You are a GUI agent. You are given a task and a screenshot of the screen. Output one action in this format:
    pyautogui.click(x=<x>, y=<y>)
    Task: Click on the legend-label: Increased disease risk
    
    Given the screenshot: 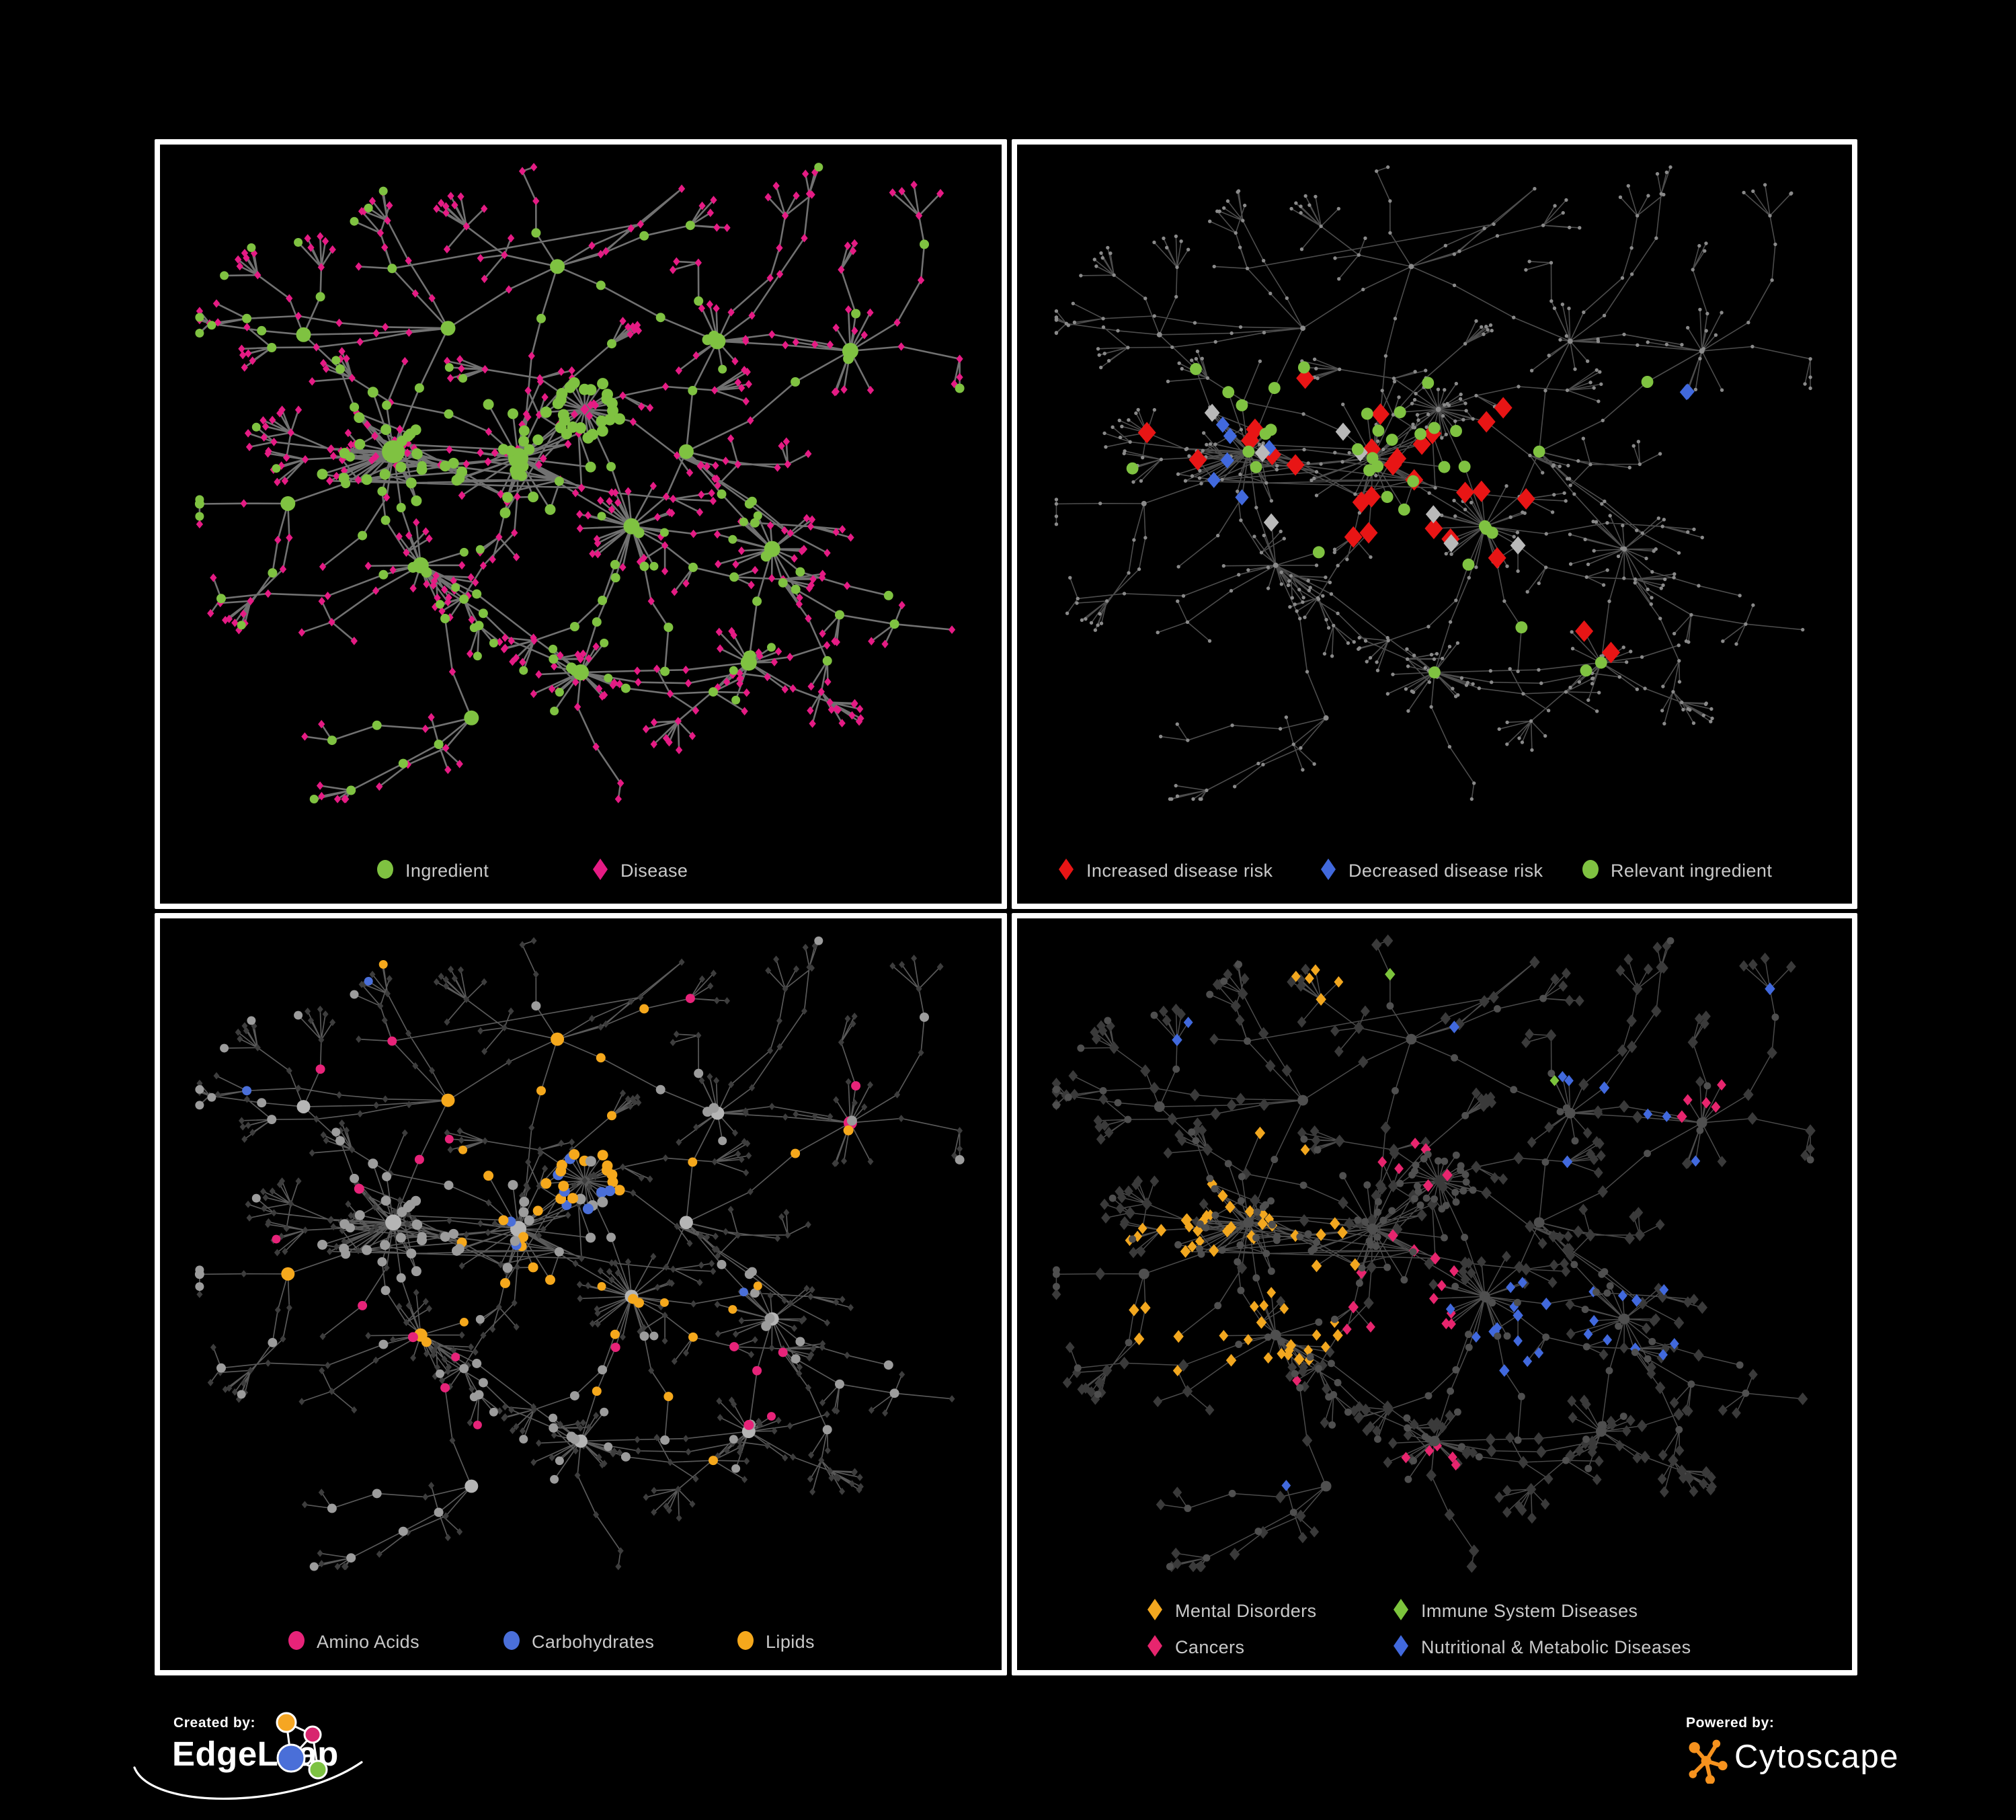 What is the action you would take?
    pyautogui.click(x=1179, y=870)
    